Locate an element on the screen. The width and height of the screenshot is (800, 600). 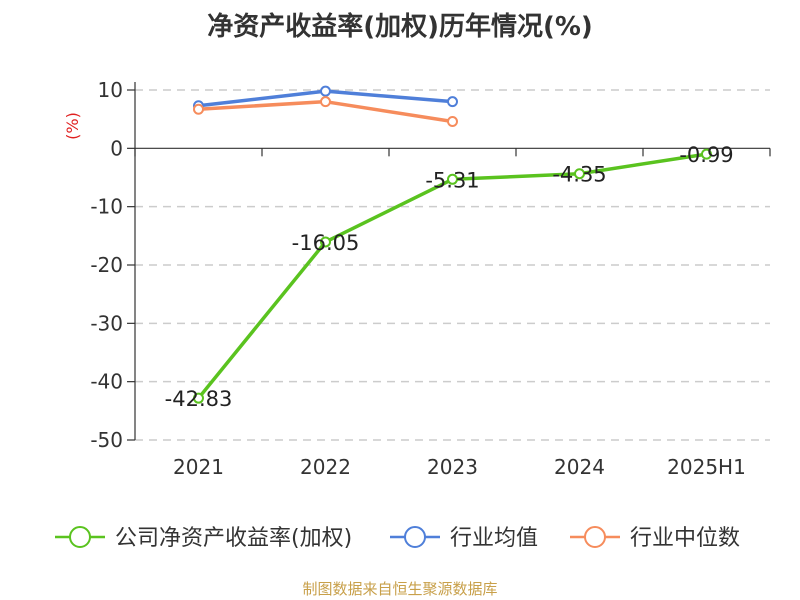
data-label: -16.05 is located at coordinates (326, 243).